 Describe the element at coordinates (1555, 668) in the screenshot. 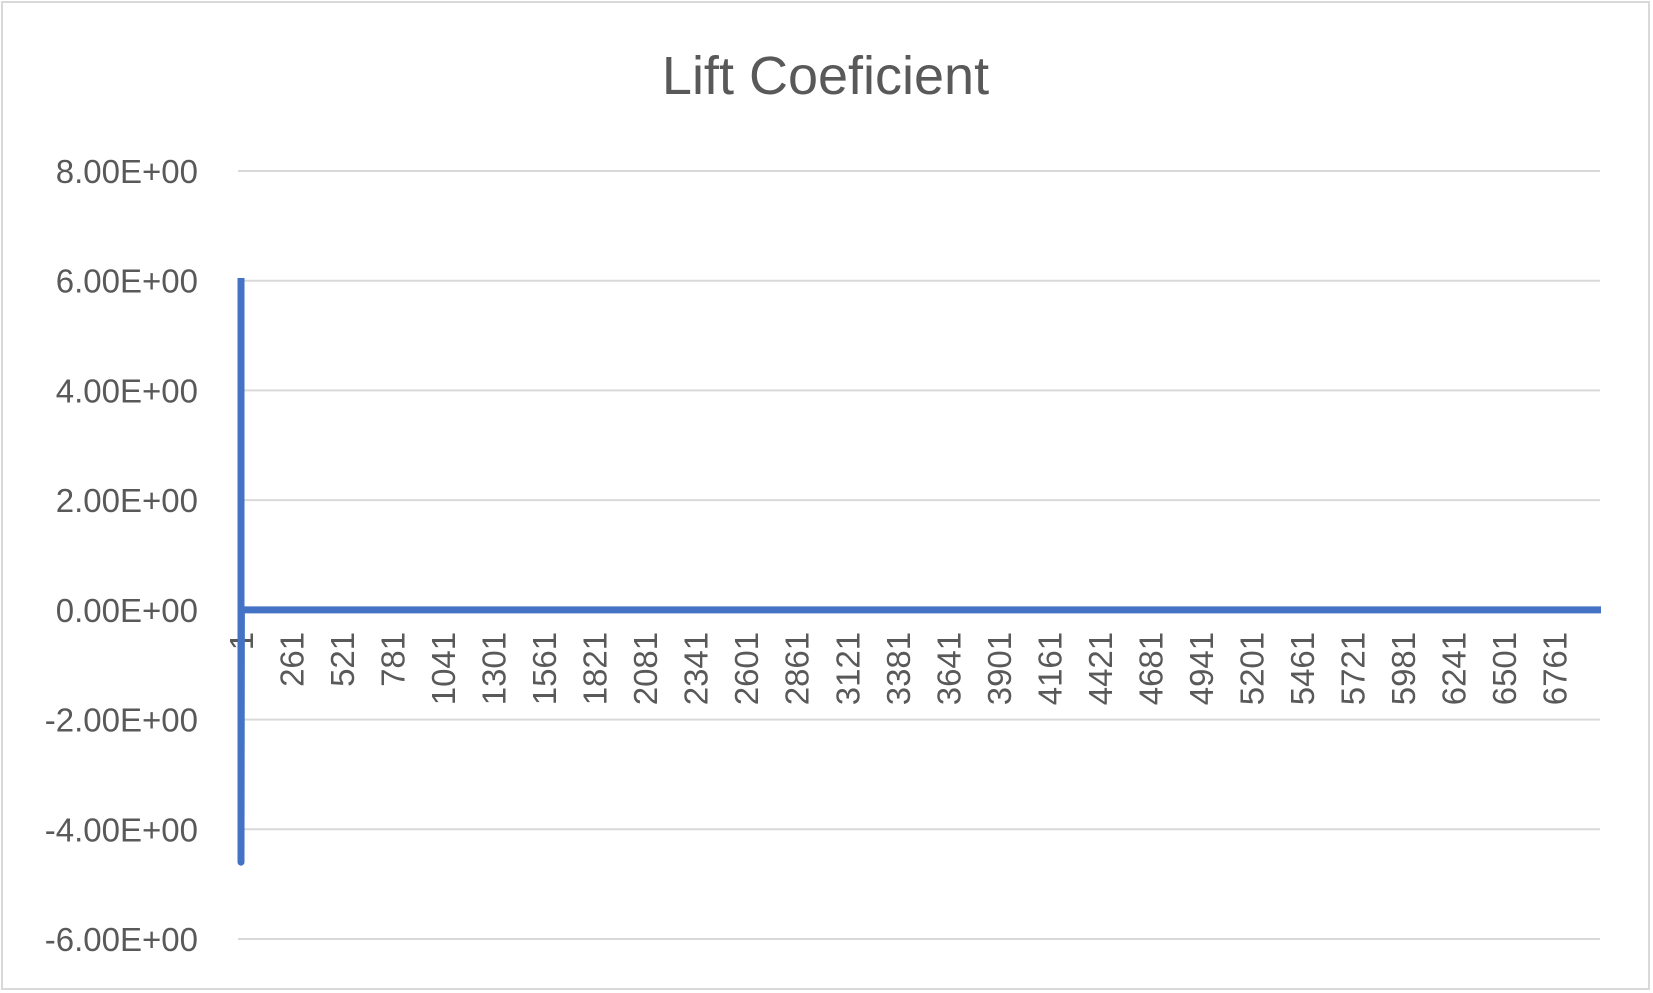

I see `x-tick-label: 6761` at that location.